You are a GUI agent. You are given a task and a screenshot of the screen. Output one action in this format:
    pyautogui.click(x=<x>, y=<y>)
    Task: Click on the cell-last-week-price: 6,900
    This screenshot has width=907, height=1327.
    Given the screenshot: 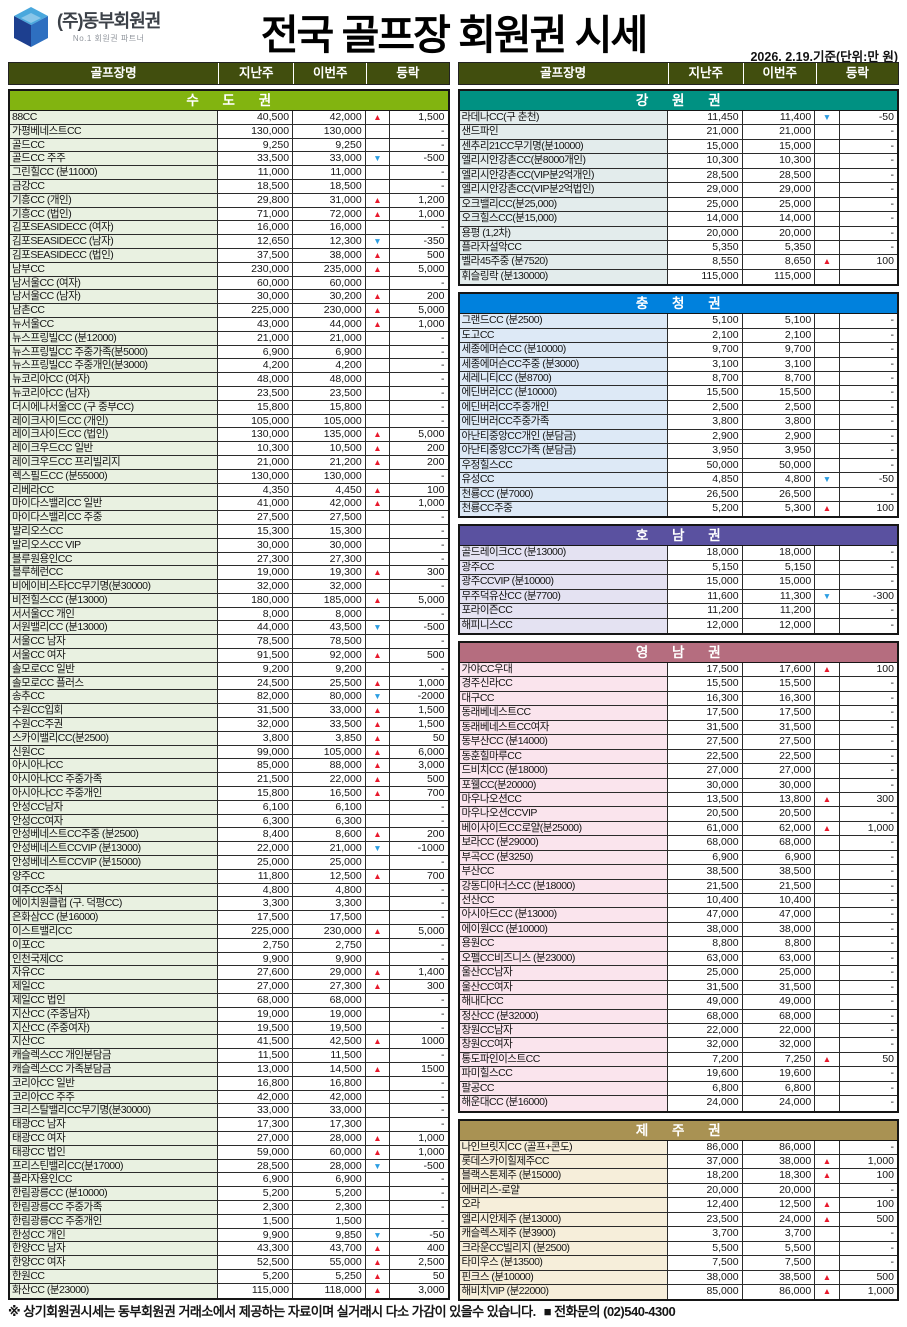 What is the action you would take?
    pyautogui.click(x=705, y=857)
    